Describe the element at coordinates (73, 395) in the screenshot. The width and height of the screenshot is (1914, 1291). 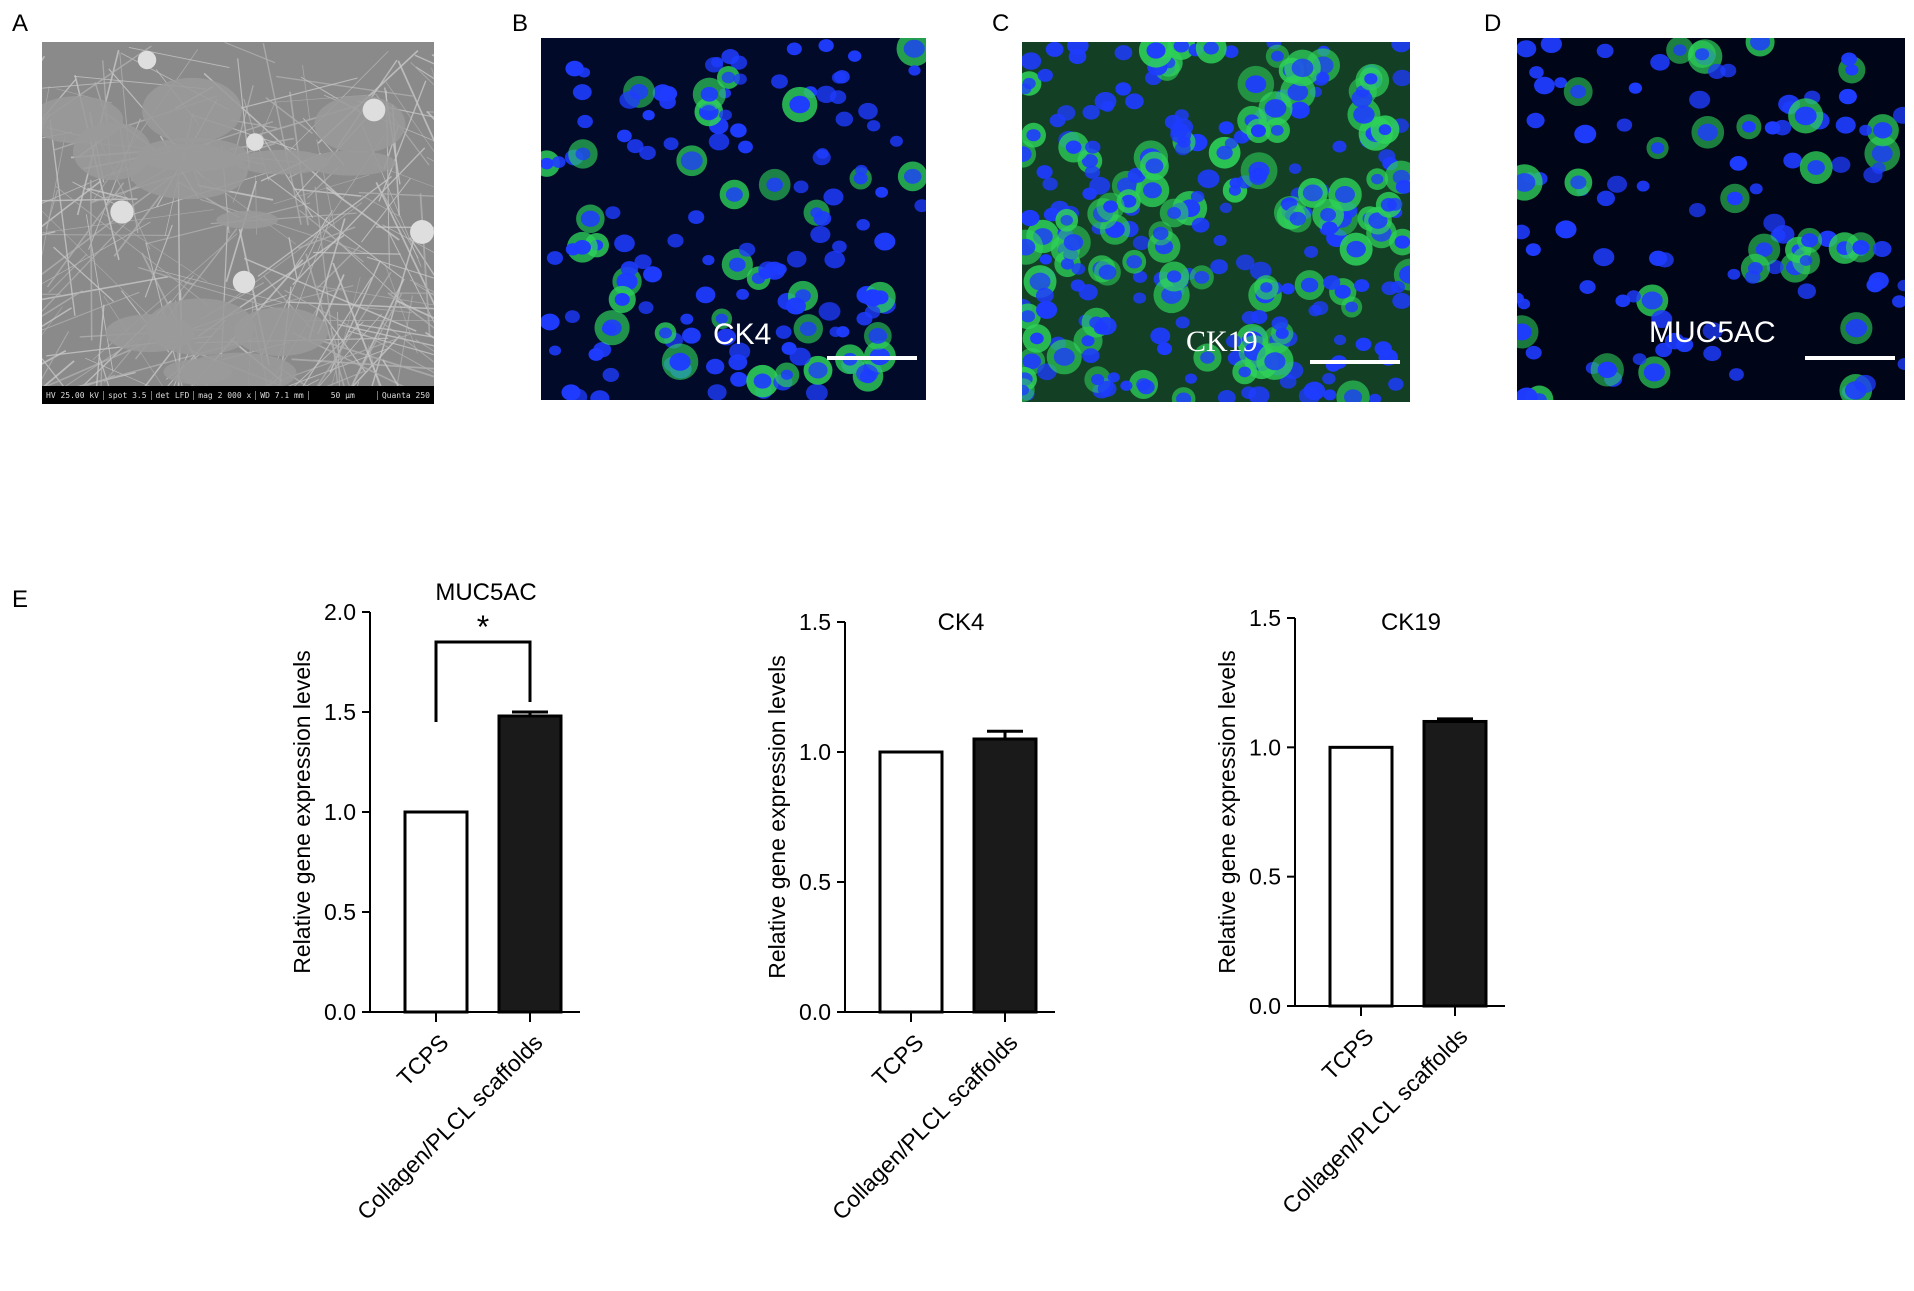
I see `sem-hv: HV 25.00 kV` at that location.